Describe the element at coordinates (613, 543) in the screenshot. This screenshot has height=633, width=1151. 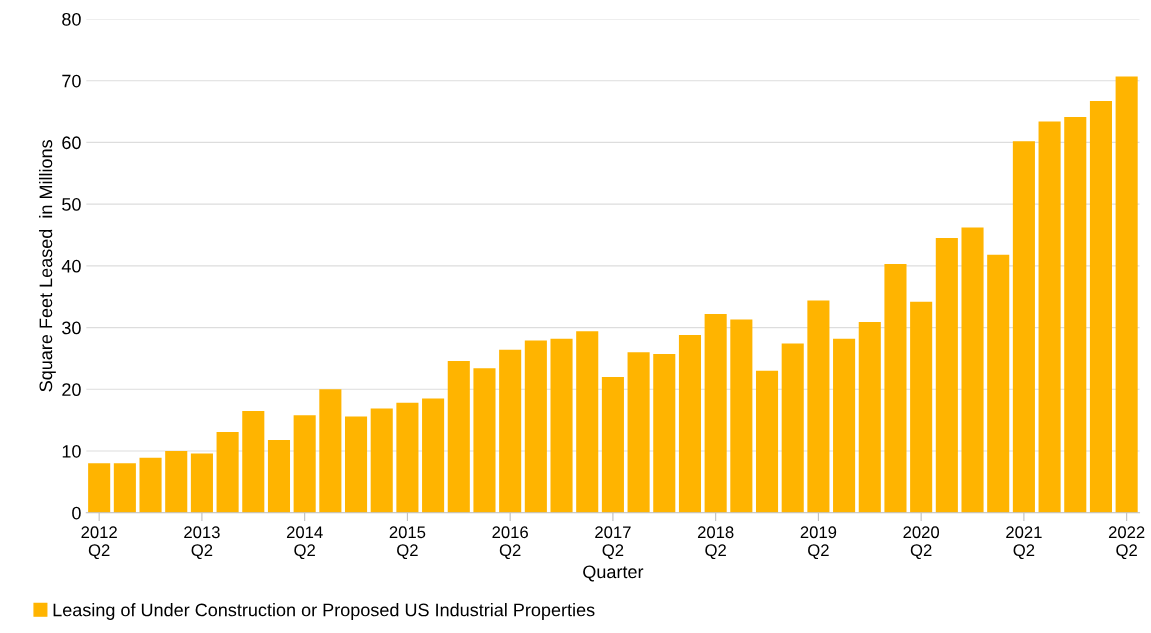
I see `x-tick-label: 2017 Q2` at that location.